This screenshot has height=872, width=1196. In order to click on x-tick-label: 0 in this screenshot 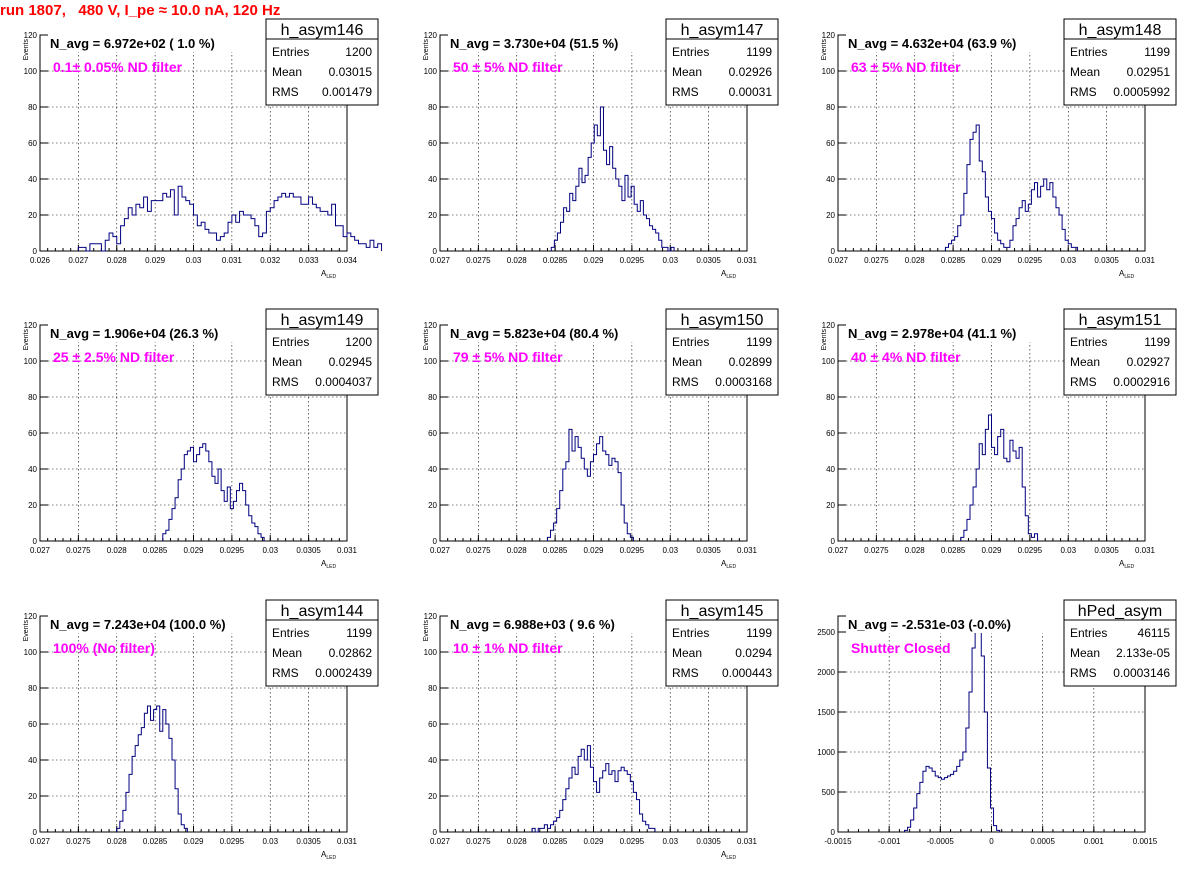, I will do `click(991, 841)`.